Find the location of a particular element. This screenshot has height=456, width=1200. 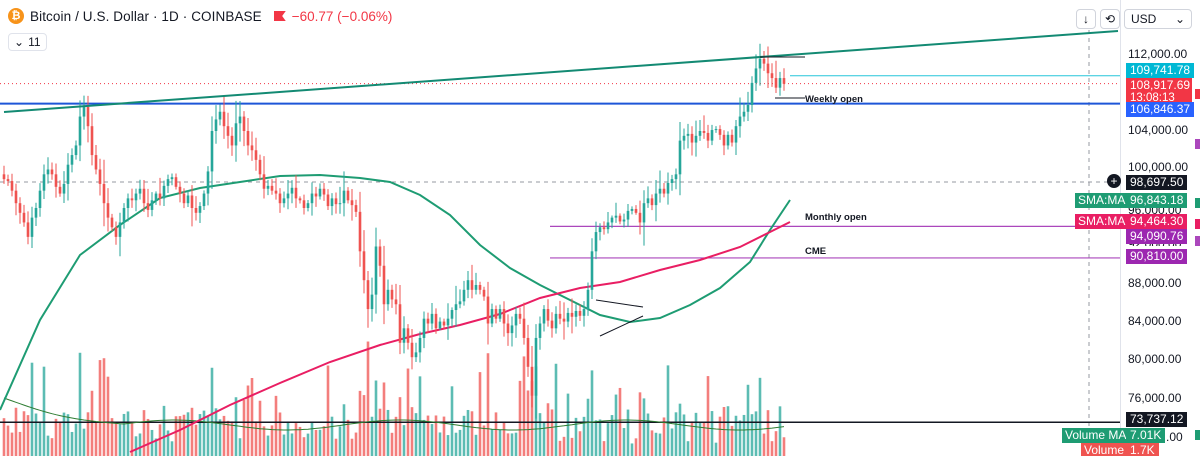

monthly-open-label: Monthly open is located at coordinates (836, 217).